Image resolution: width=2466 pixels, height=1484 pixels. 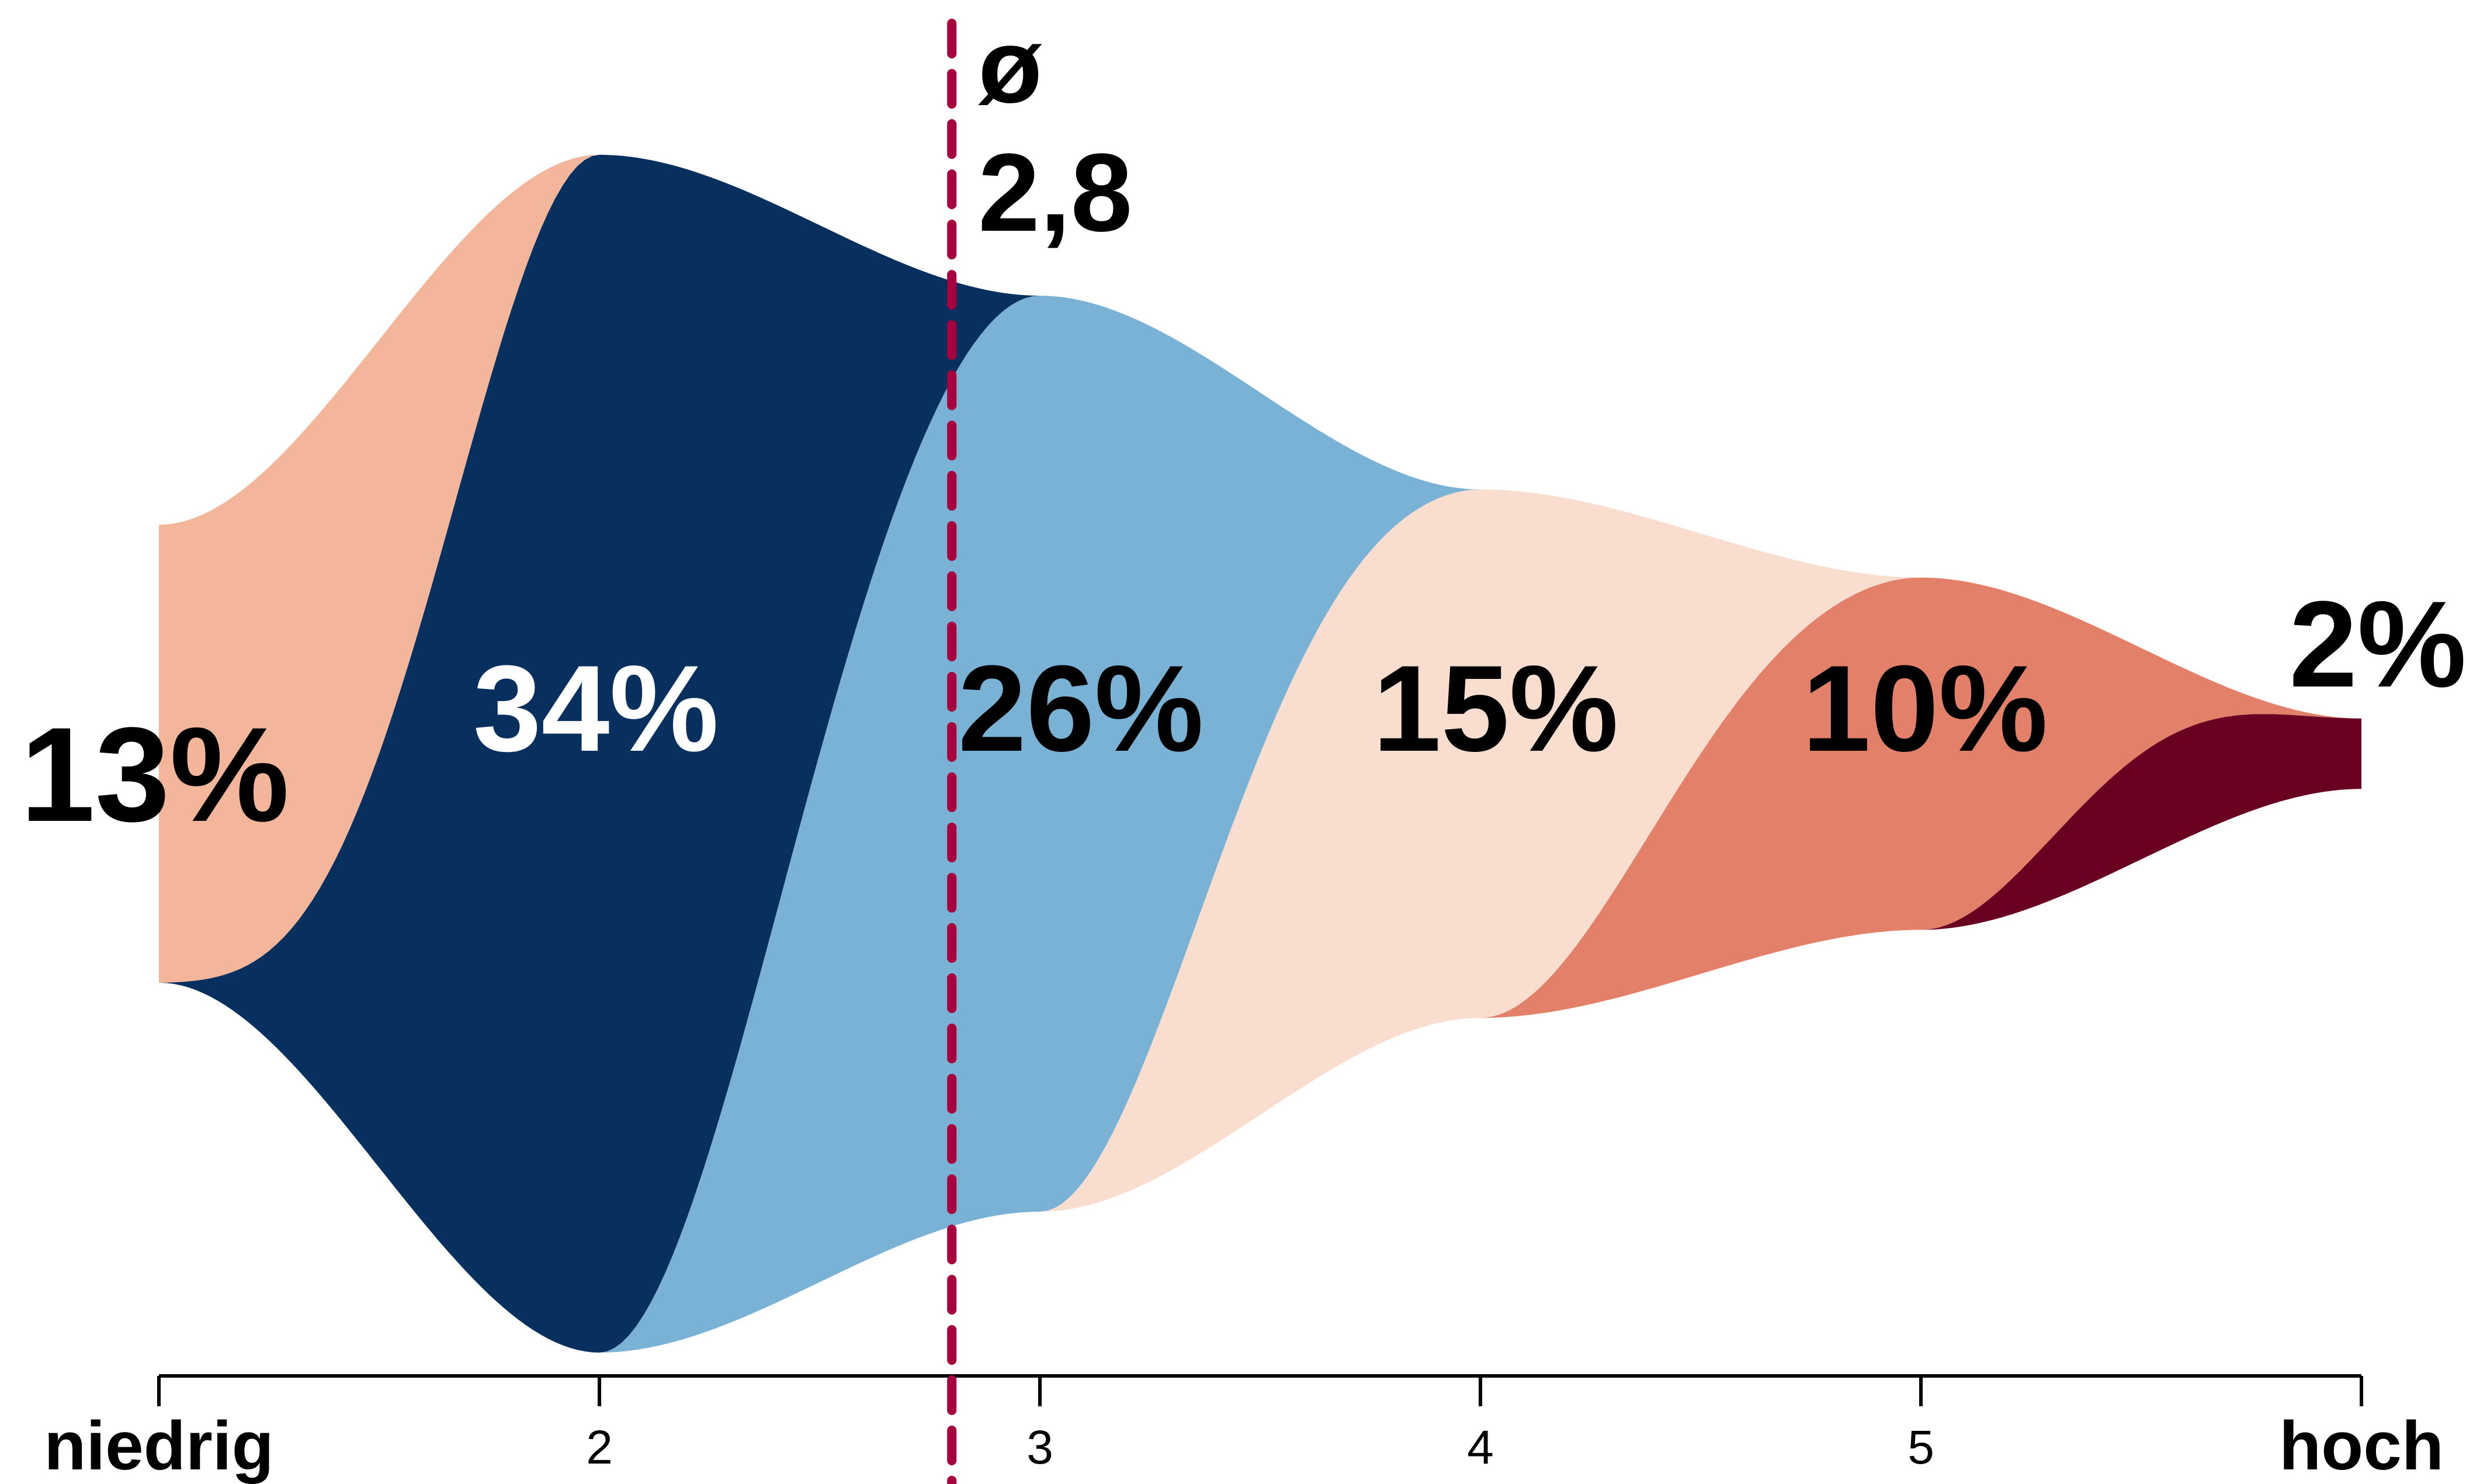 I want to click on mean-marker: ø2,8, so click(x=1039, y=746).